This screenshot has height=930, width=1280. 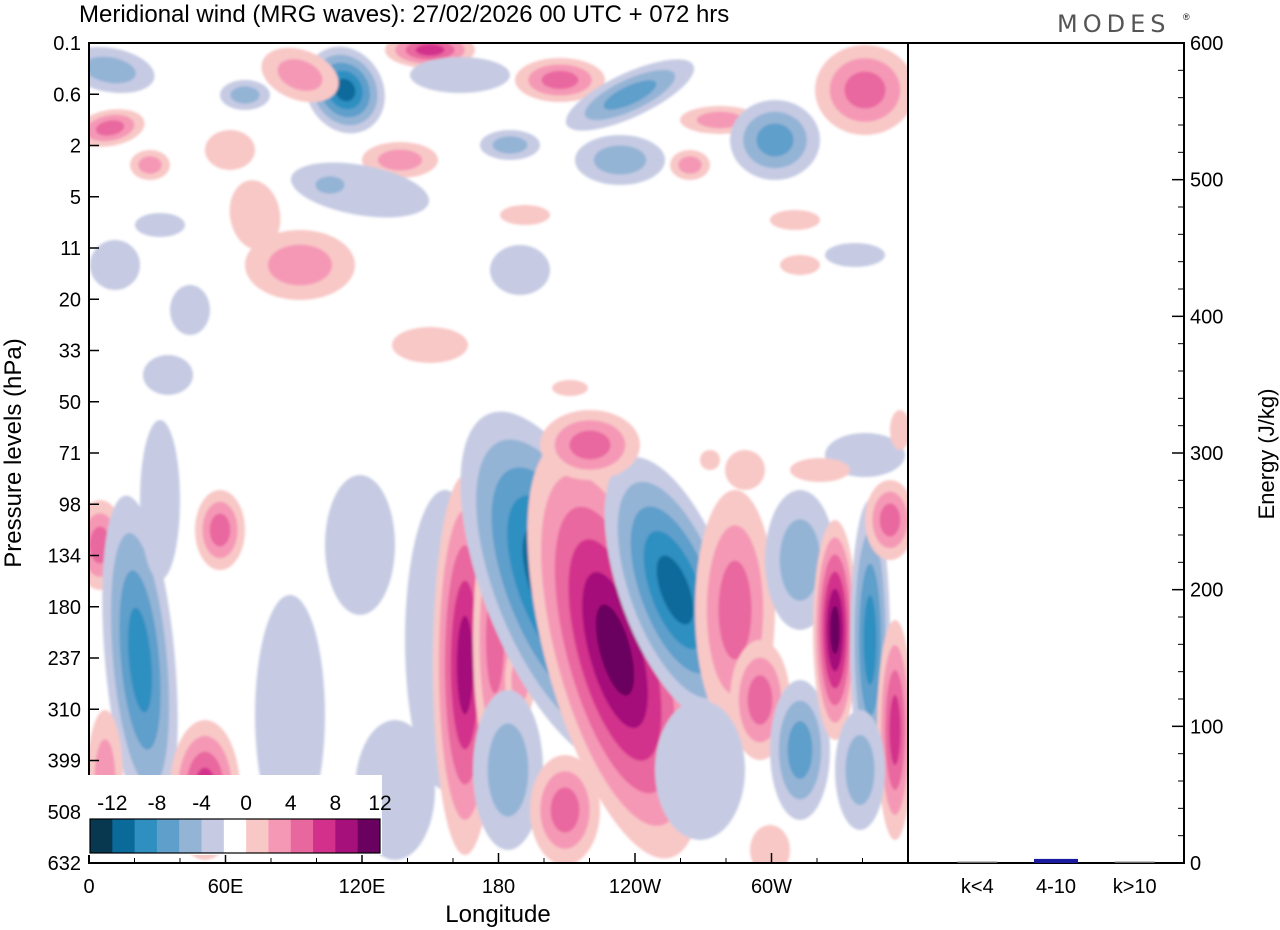 I want to click on colorbar: -12 -8 -4 0 4 8 12, so click(x=240, y=815).